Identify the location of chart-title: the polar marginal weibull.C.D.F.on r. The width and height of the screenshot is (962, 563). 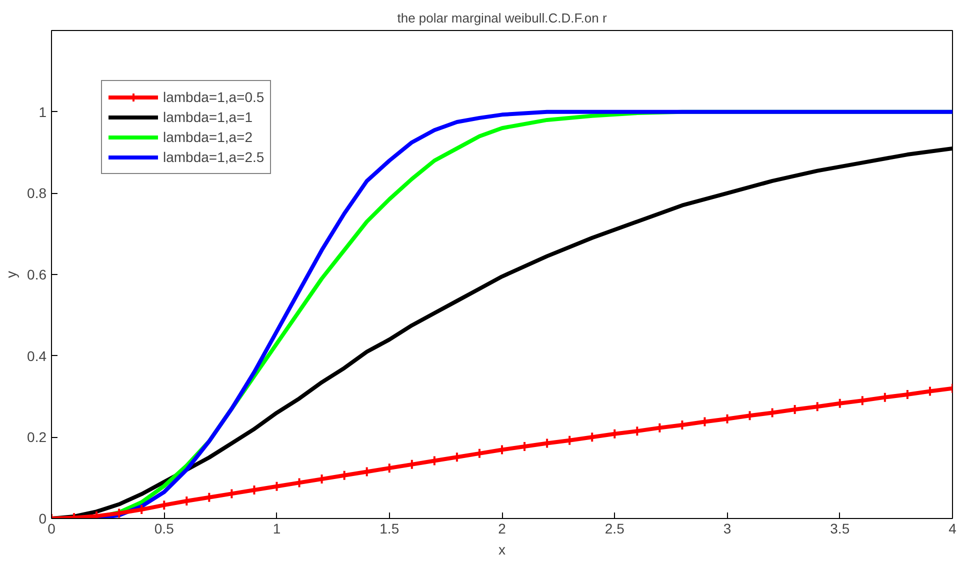
(502, 18).